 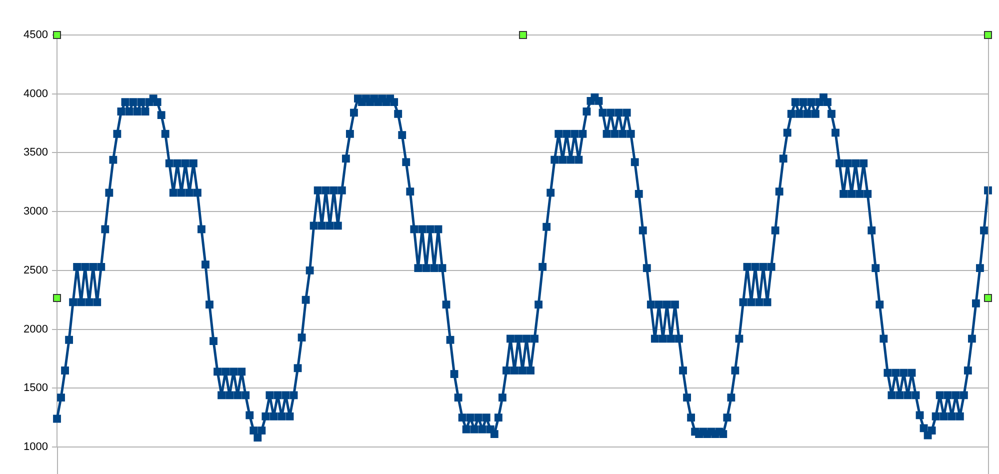 I want to click on y-tick-label: 3000, so click(x=36, y=212).